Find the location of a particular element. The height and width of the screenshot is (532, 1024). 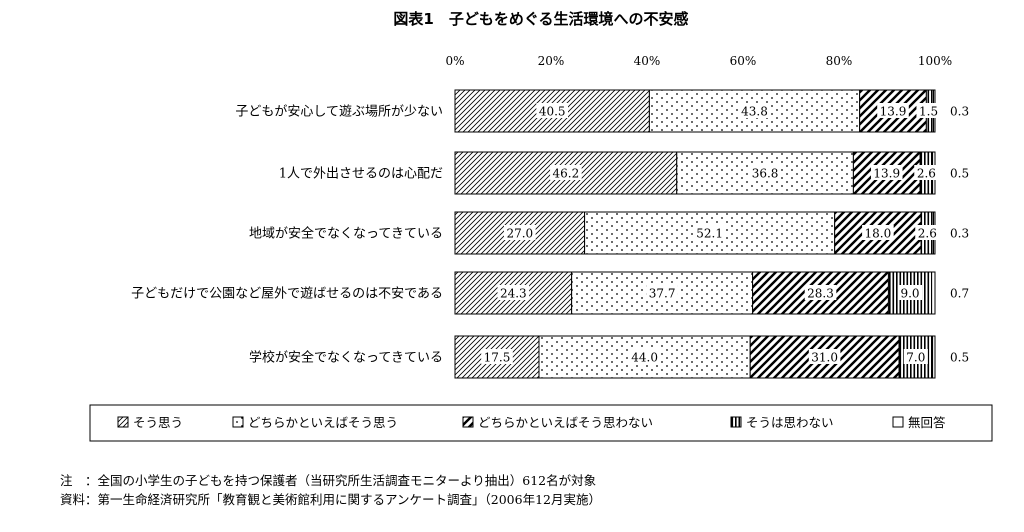

data-label: 18.0 is located at coordinates (878, 234).